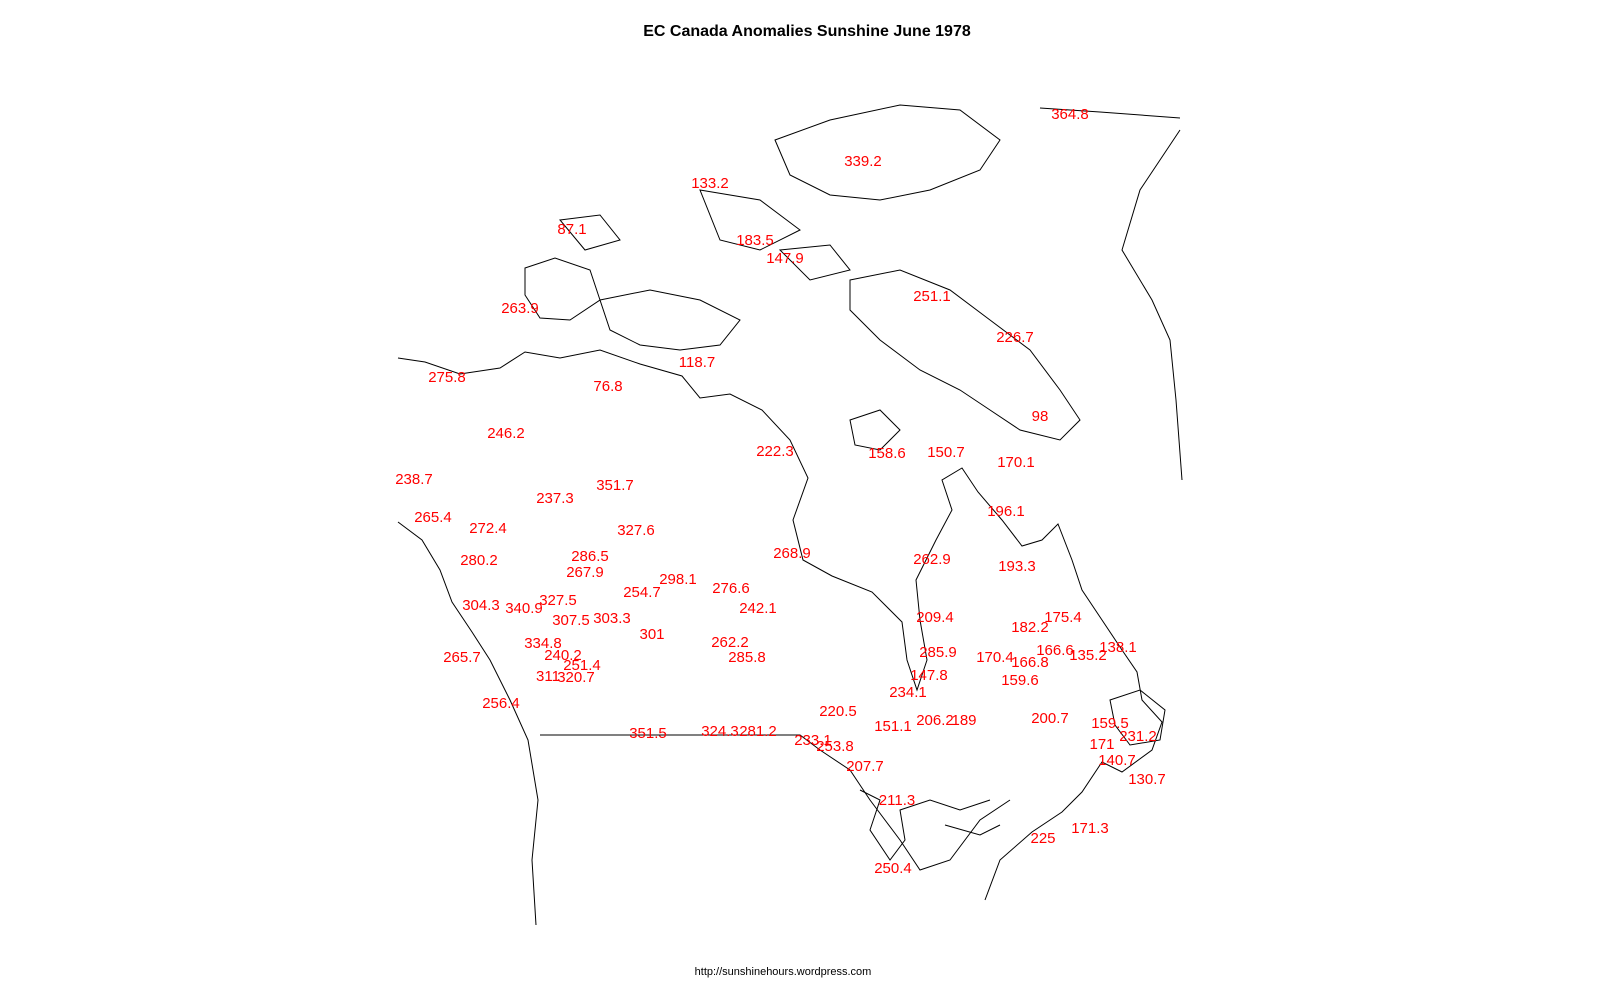 The width and height of the screenshot is (1600, 1000). I want to click on station-label: 240.2, so click(563, 655).